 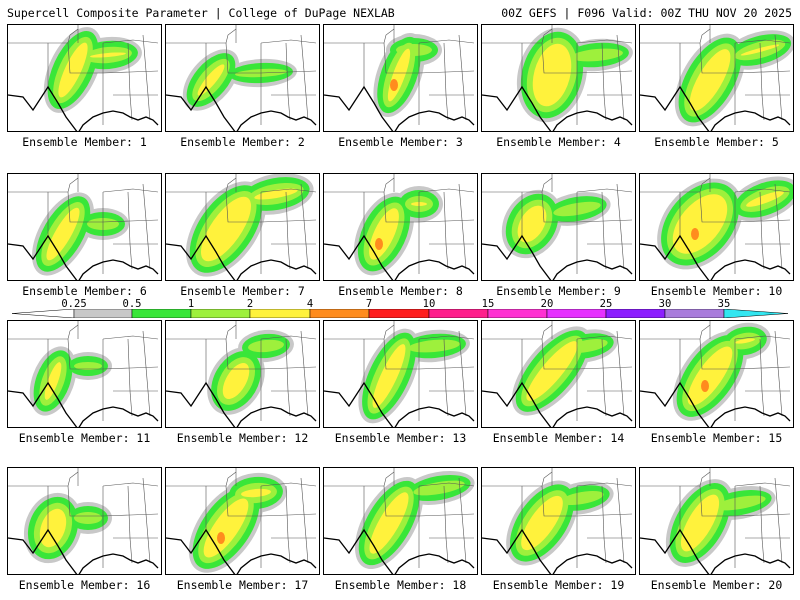 I want to click on member-label: Ensemble Member: 6, so click(x=84, y=291).